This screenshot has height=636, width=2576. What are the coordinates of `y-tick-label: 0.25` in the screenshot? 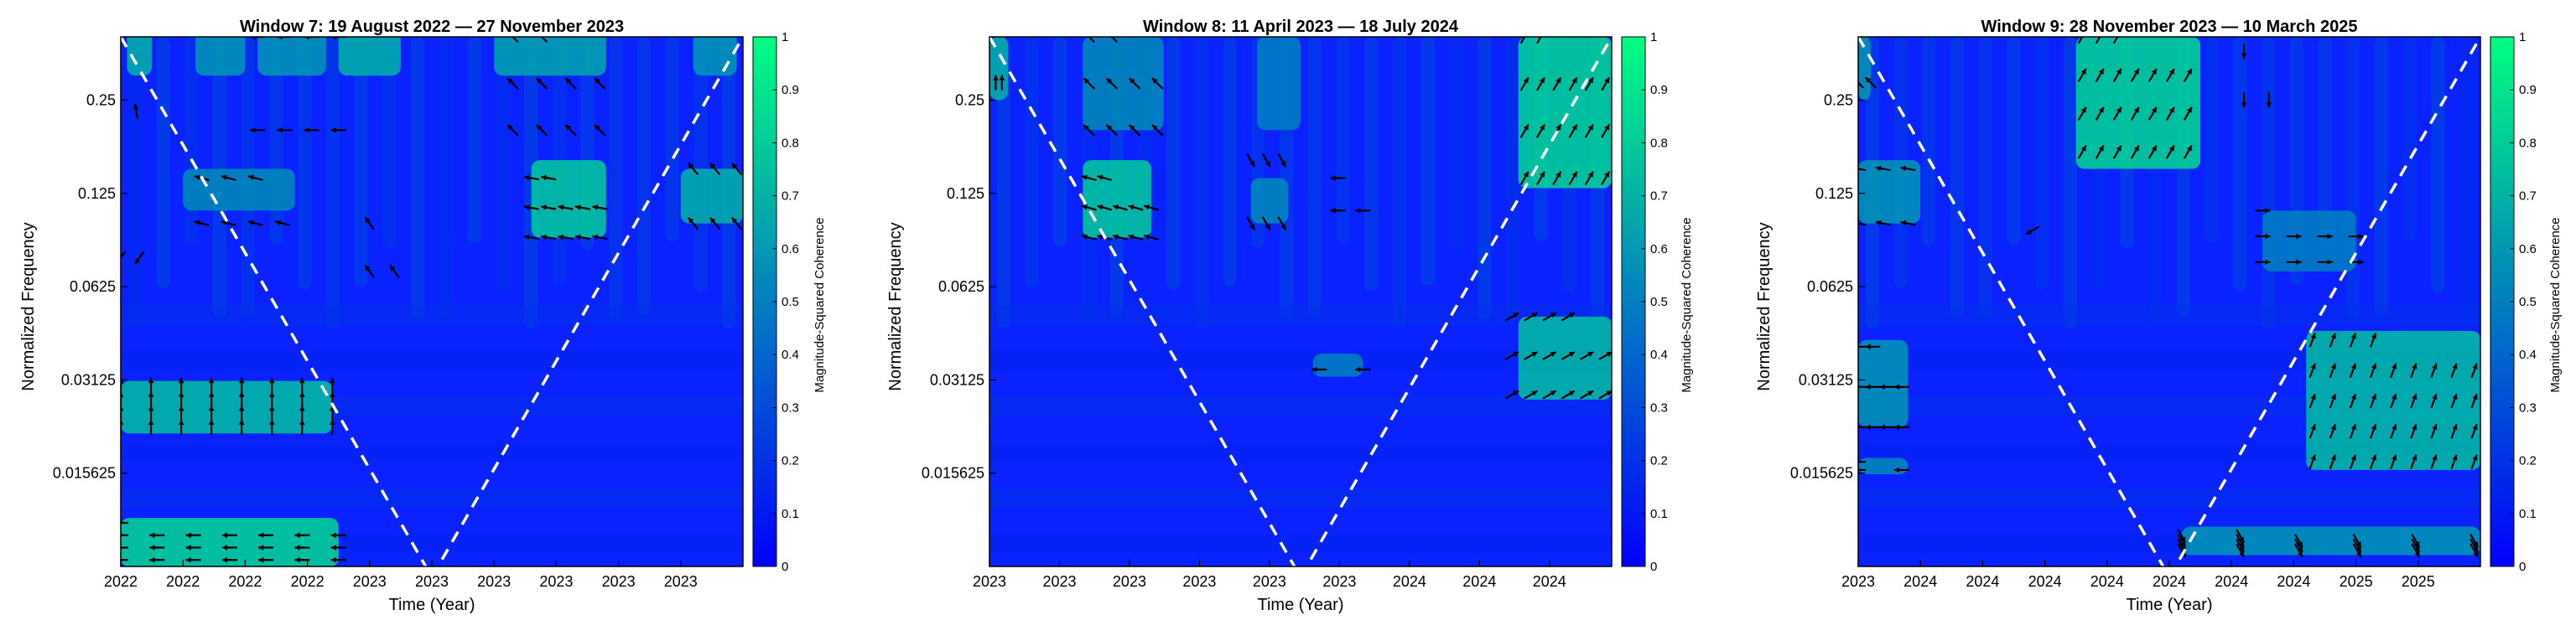 It's located at (101, 99).